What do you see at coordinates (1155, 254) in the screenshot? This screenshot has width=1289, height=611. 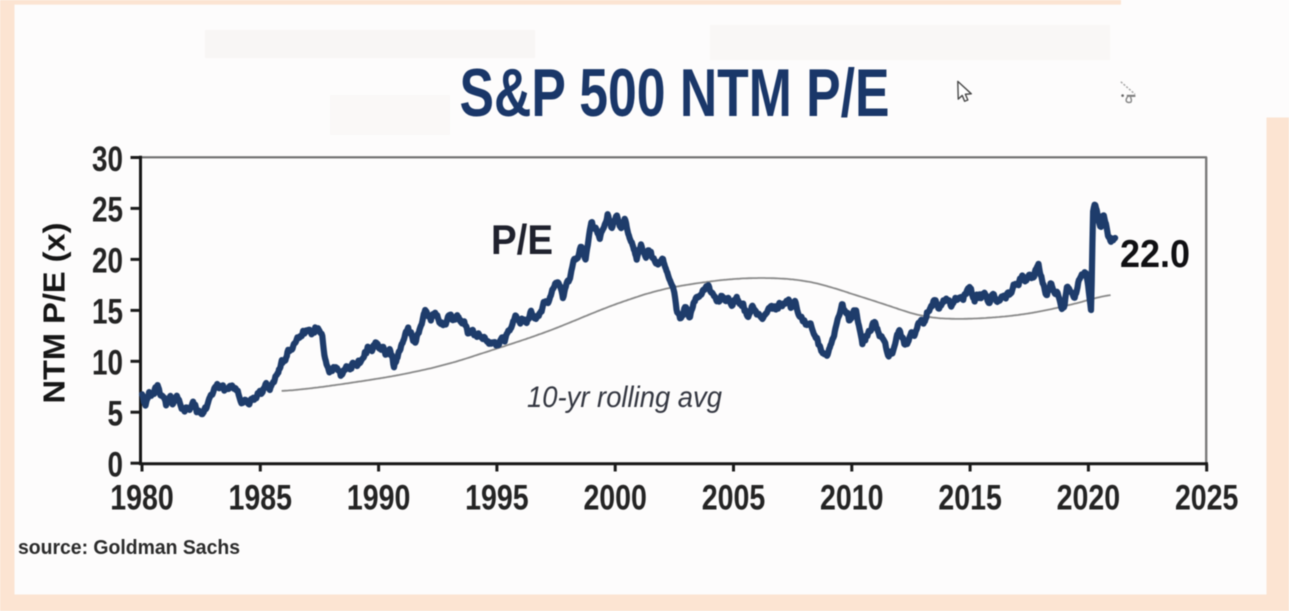 I see `svg-text: 22.0` at bounding box center [1155, 254].